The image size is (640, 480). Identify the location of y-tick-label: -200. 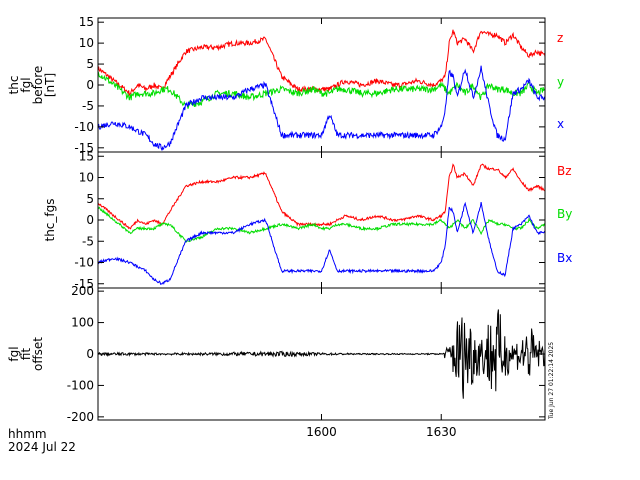
(80, 417).